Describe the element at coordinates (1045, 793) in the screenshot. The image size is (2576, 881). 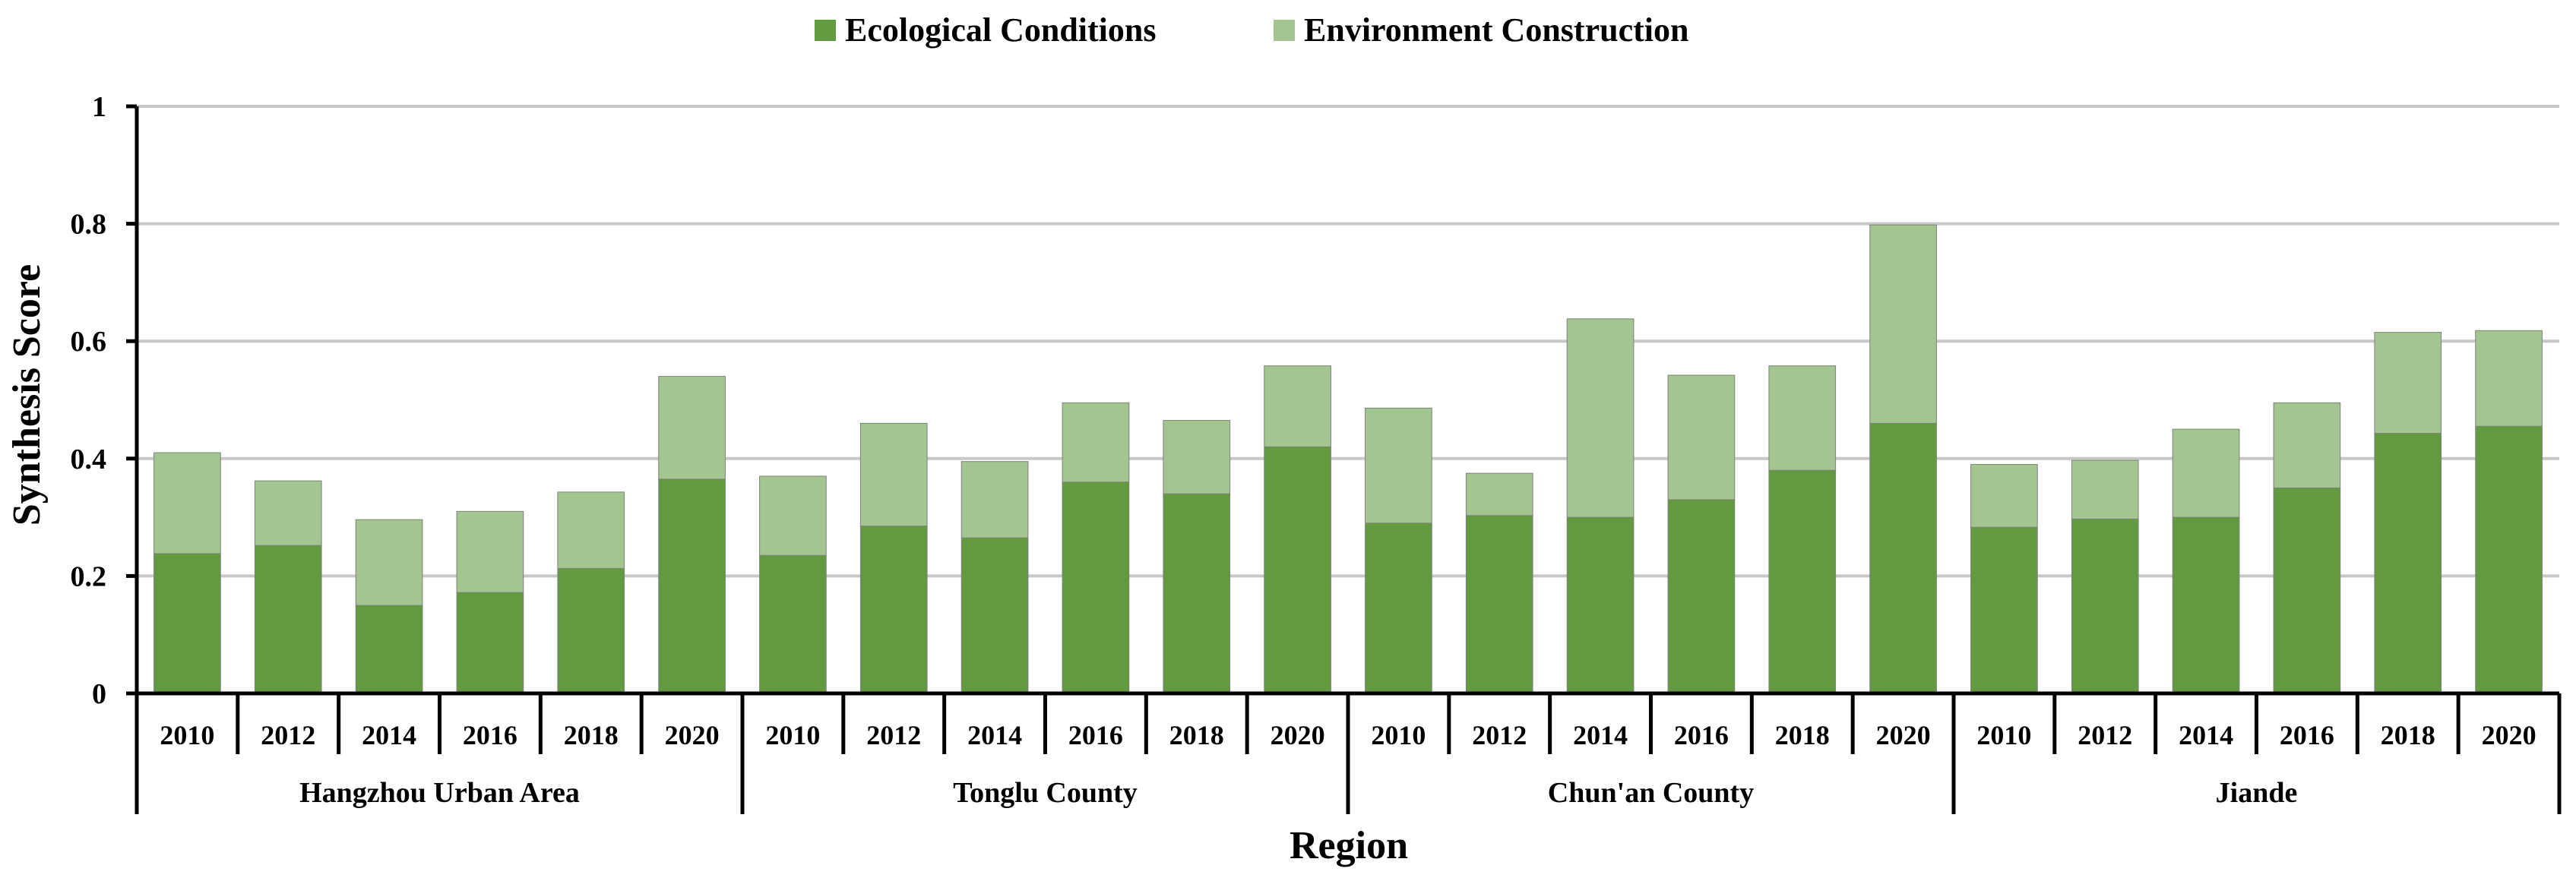
I see `x-group-label: Tonglu County` at that location.